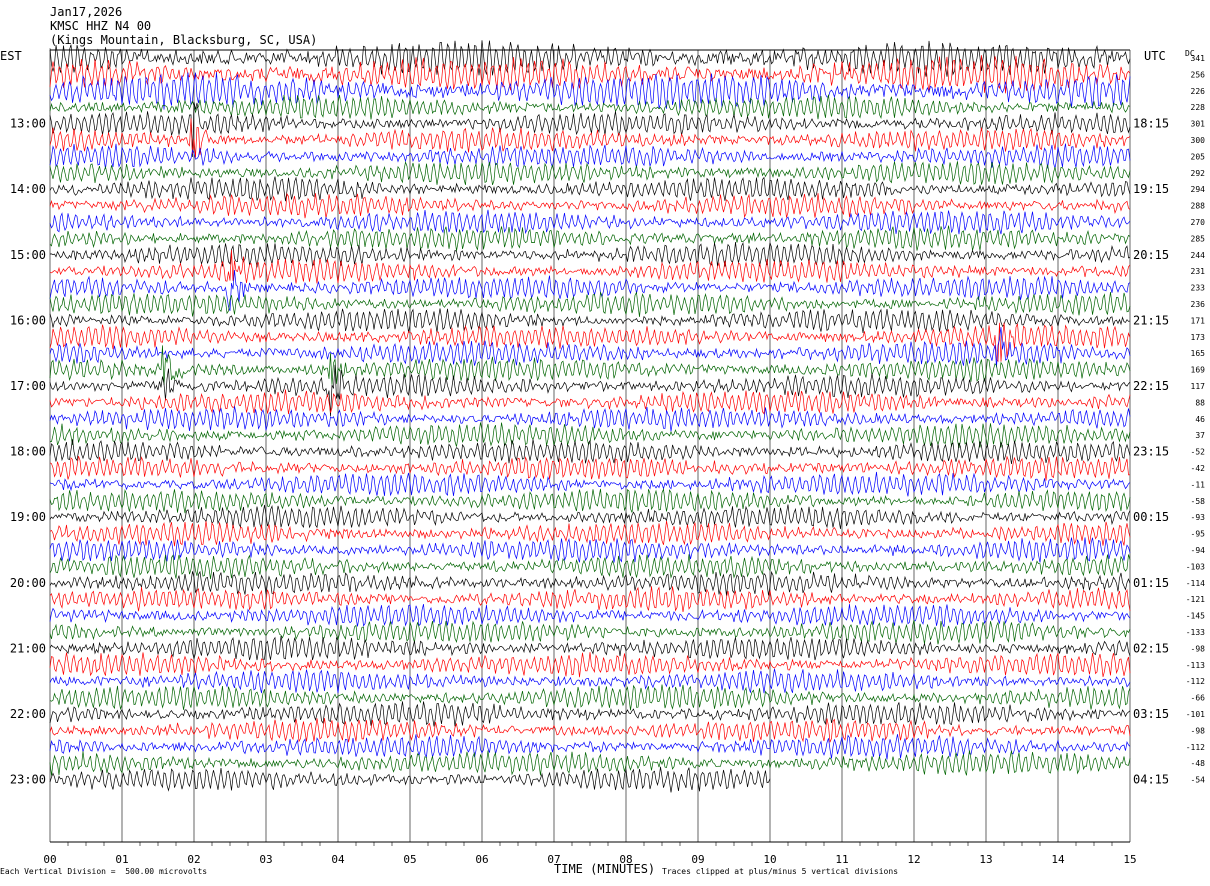 Image resolution: width=1210 pixels, height=886 pixels. I want to click on x-tick-label: 14, so click(1058, 859).